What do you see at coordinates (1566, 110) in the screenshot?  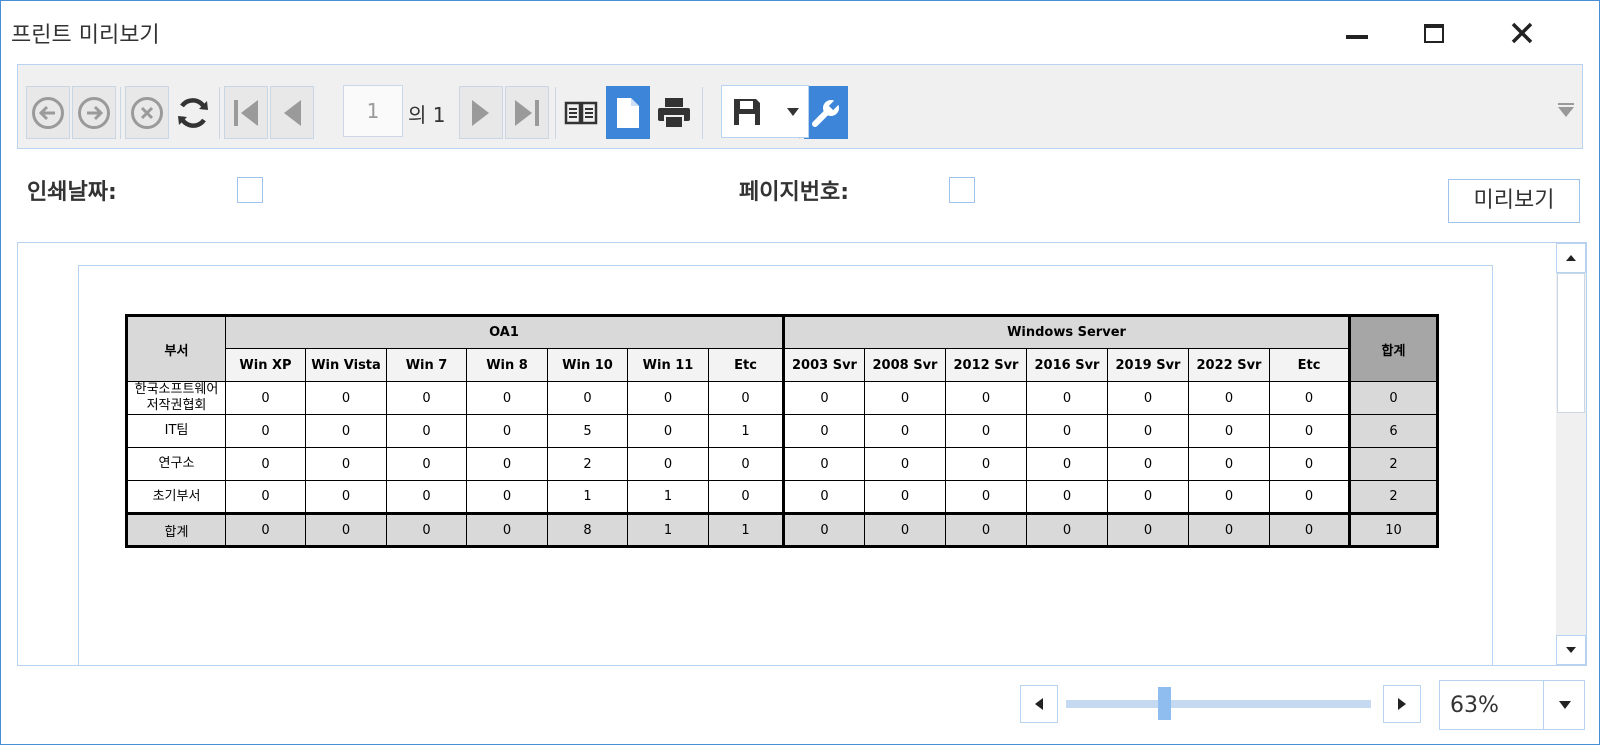 I see `toolbar-overflow-icon` at bounding box center [1566, 110].